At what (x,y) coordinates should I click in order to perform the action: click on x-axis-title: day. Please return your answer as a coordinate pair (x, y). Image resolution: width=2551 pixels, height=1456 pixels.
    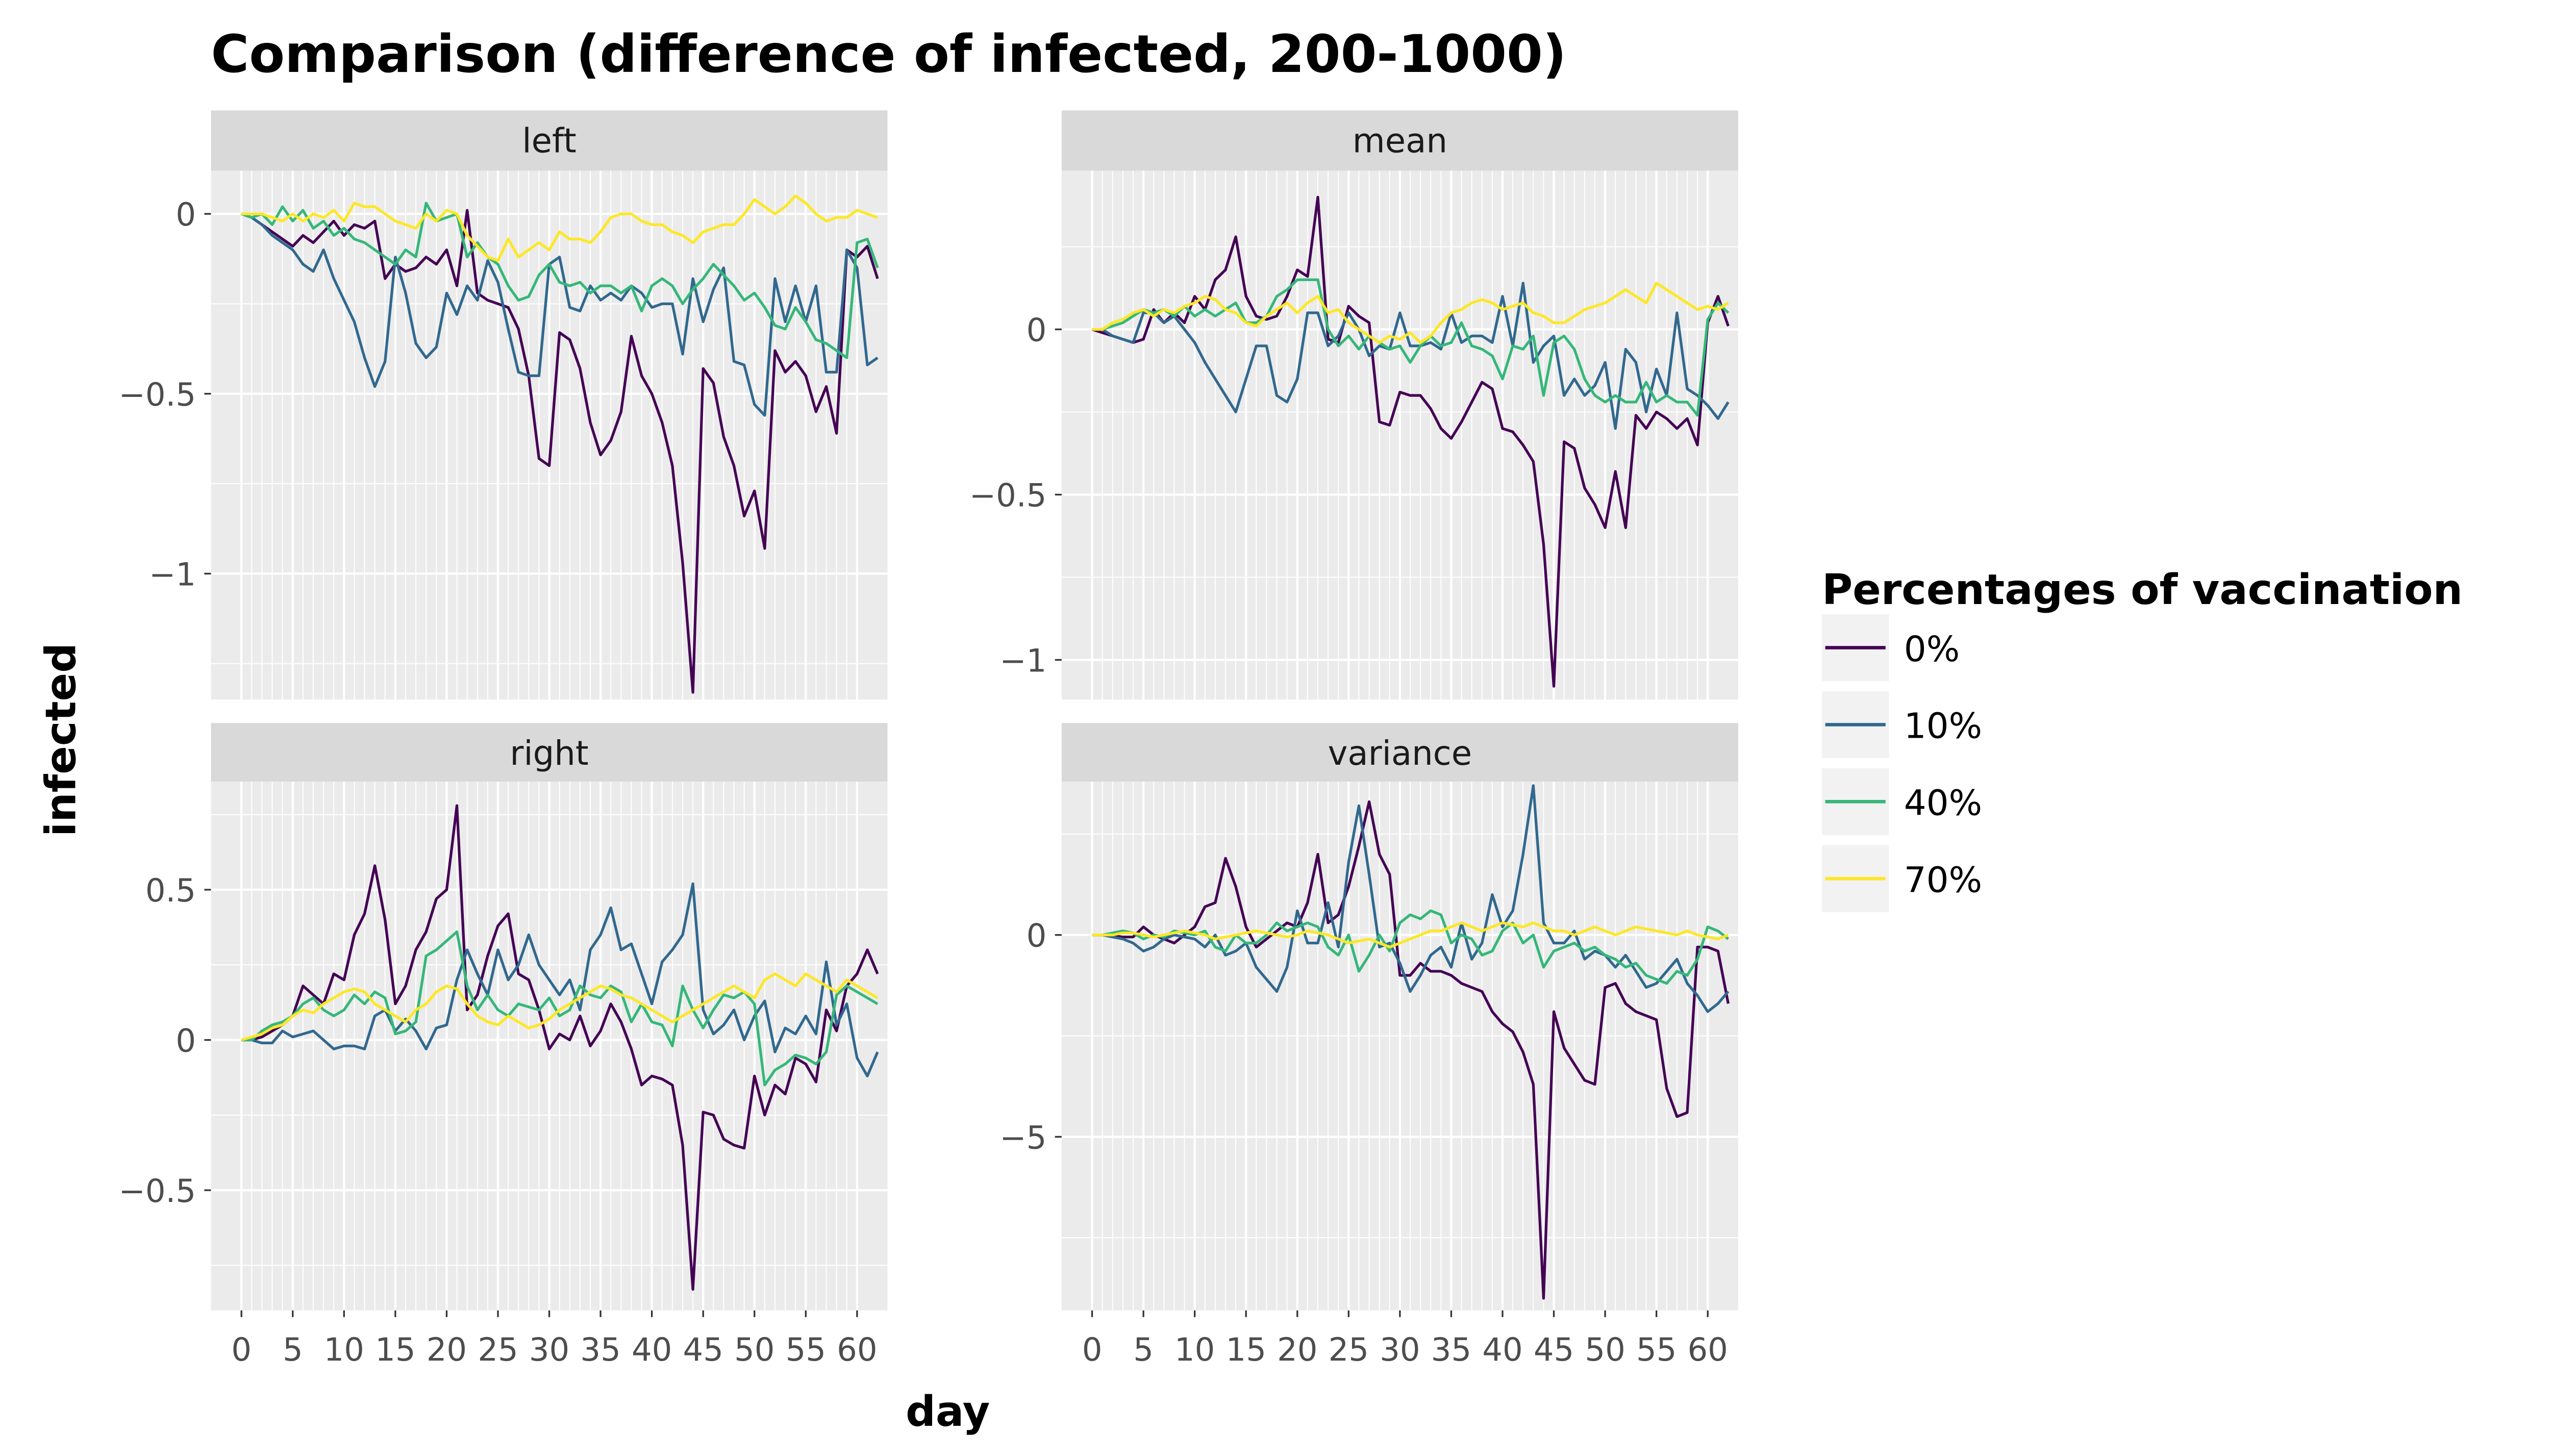
    Looking at the image, I should click on (948, 1412).